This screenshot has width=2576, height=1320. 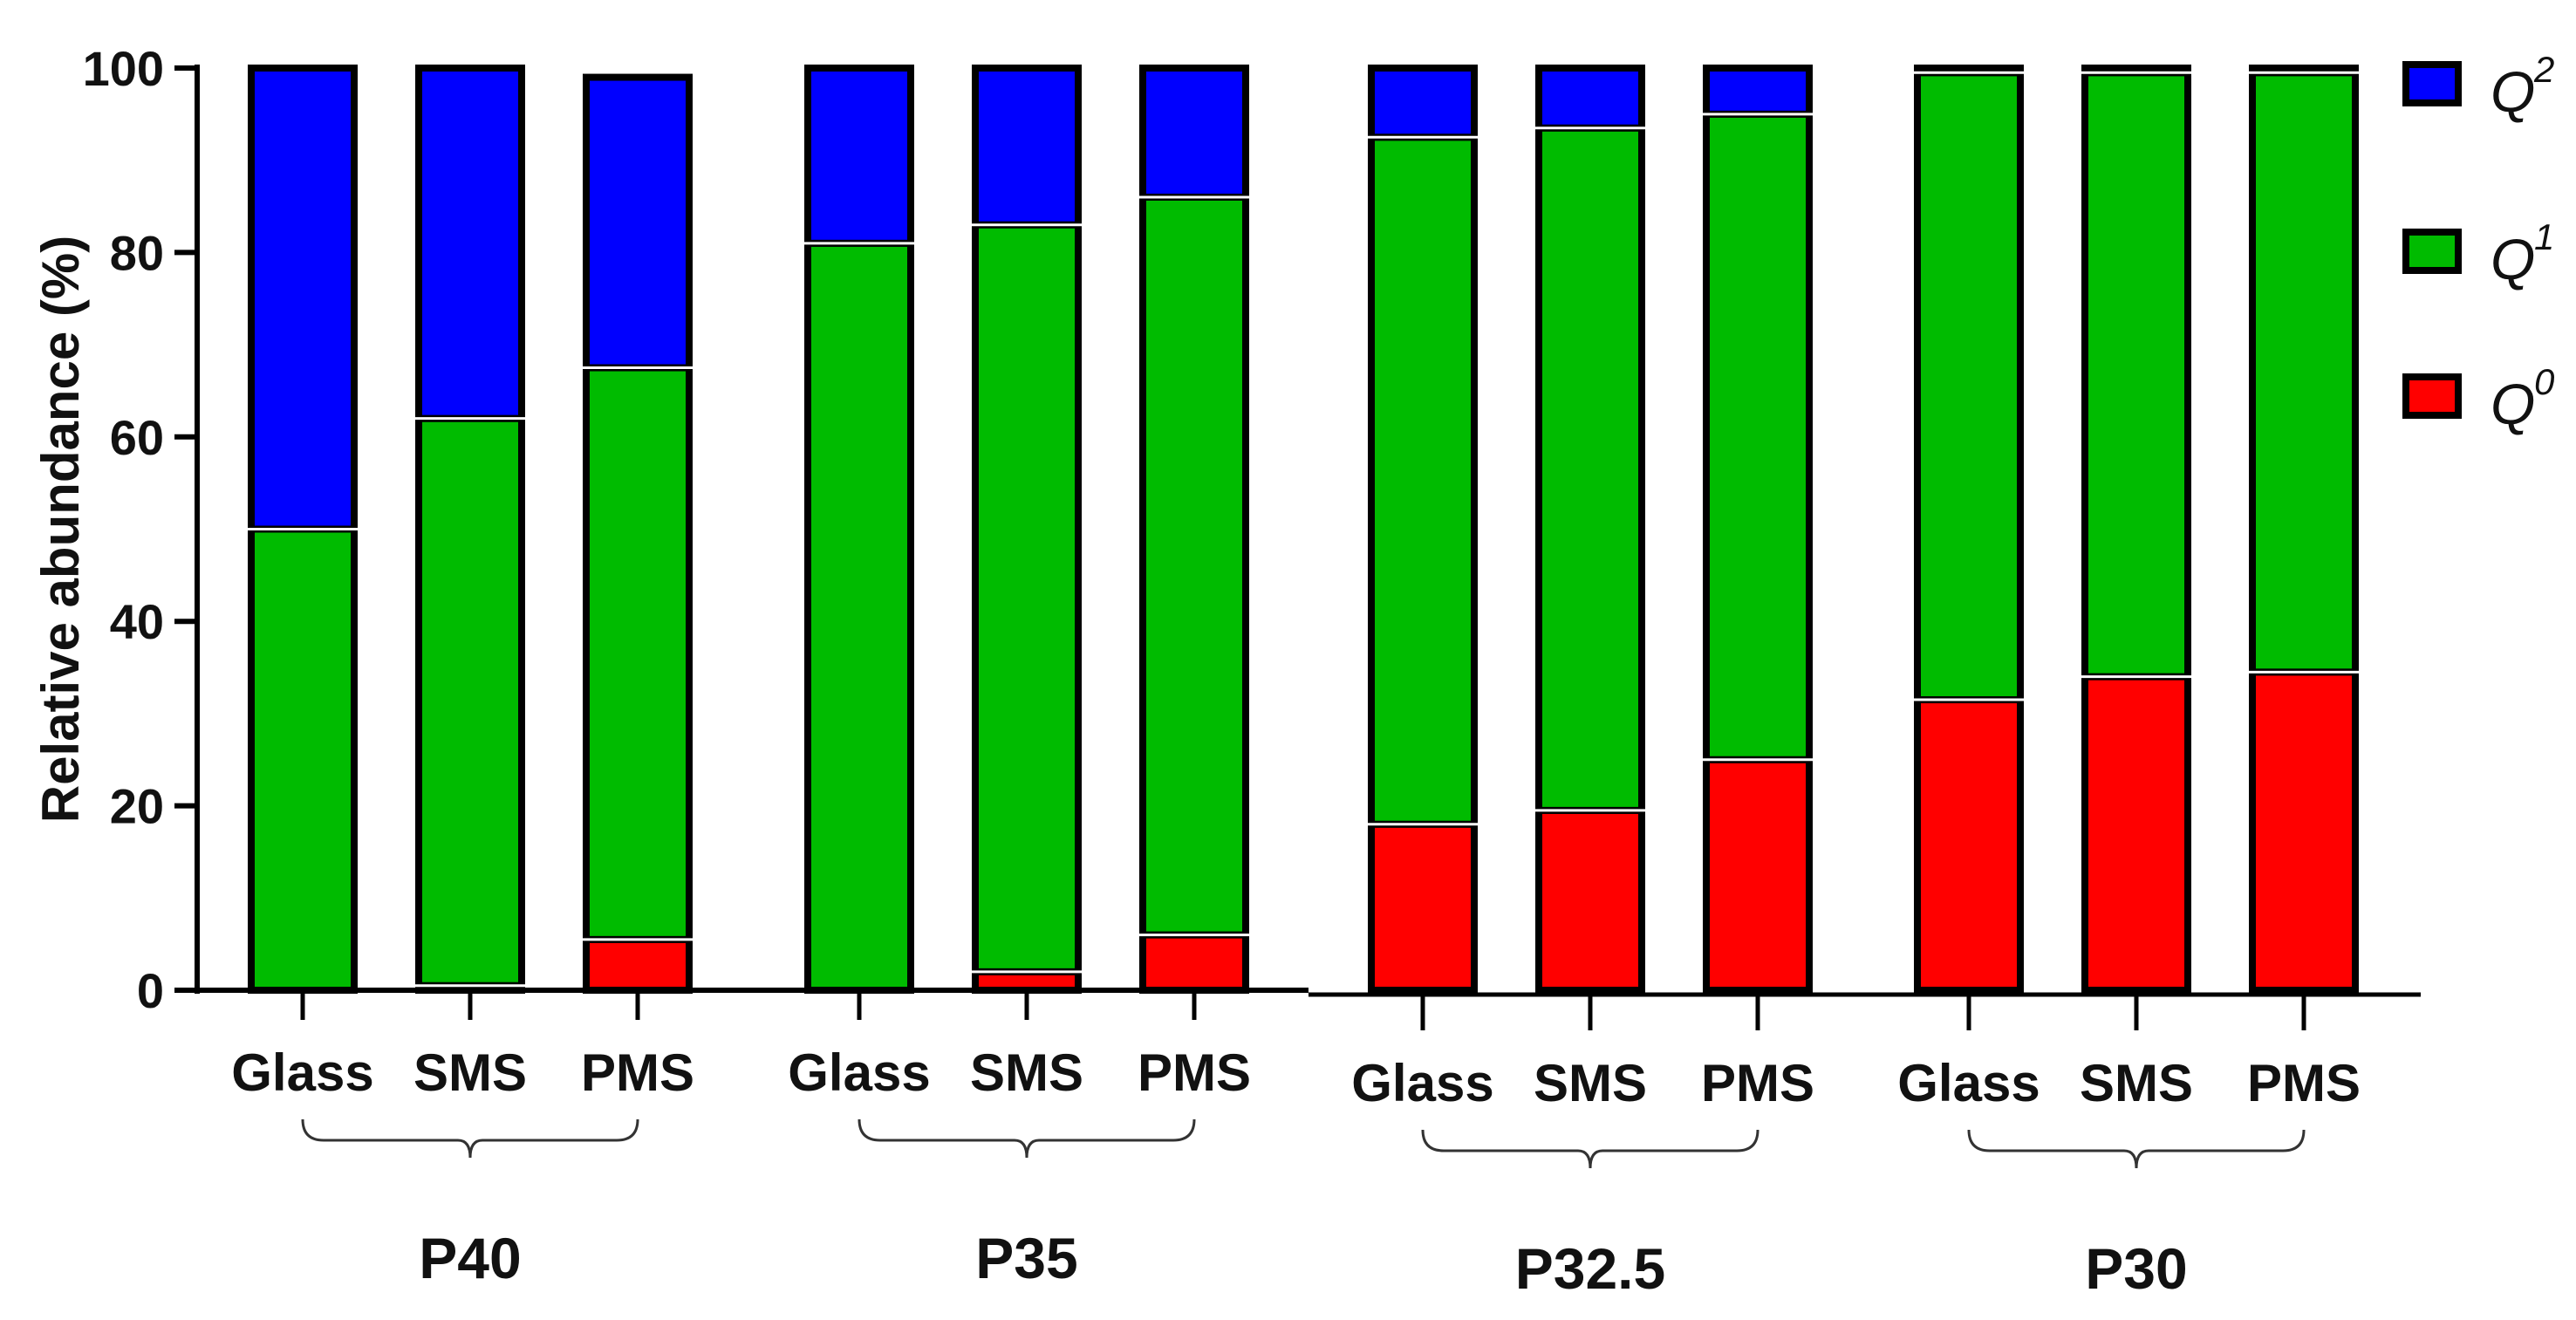 What do you see at coordinates (137, 252) in the screenshot?
I see `y-tick-label: 80` at bounding box center [137, 252].